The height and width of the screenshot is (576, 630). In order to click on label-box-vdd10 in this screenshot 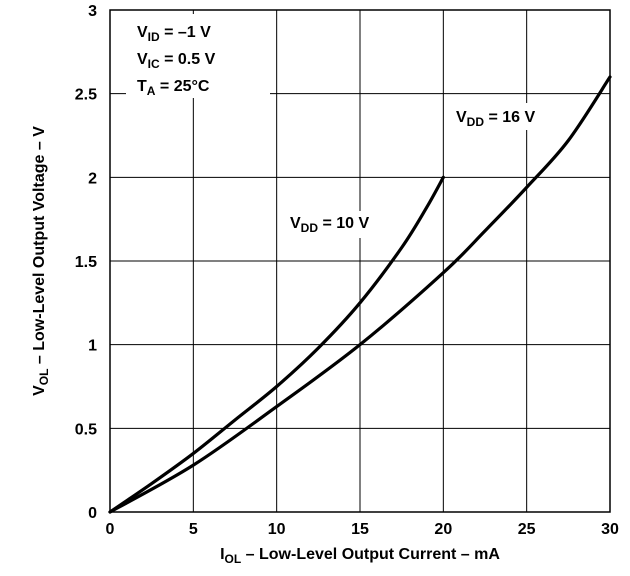, I will do `click(343, 224)`.